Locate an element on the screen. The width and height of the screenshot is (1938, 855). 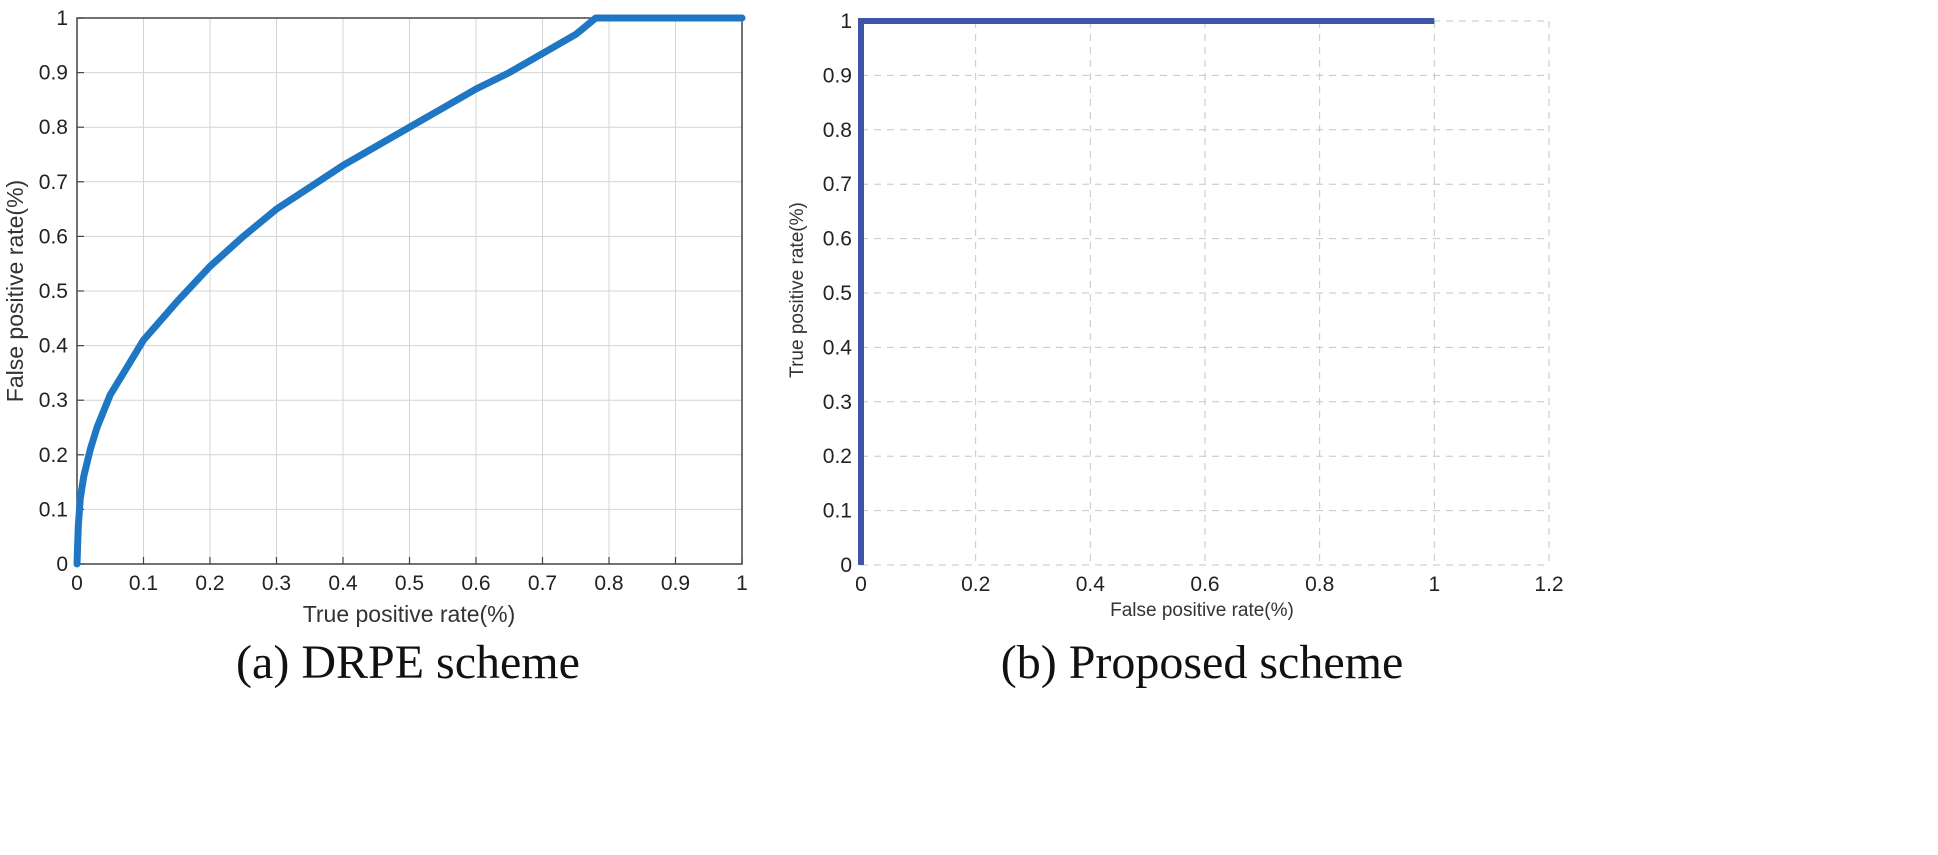
chart-a-y-tick-label: 0.2 is located at coordinates (53, 455).